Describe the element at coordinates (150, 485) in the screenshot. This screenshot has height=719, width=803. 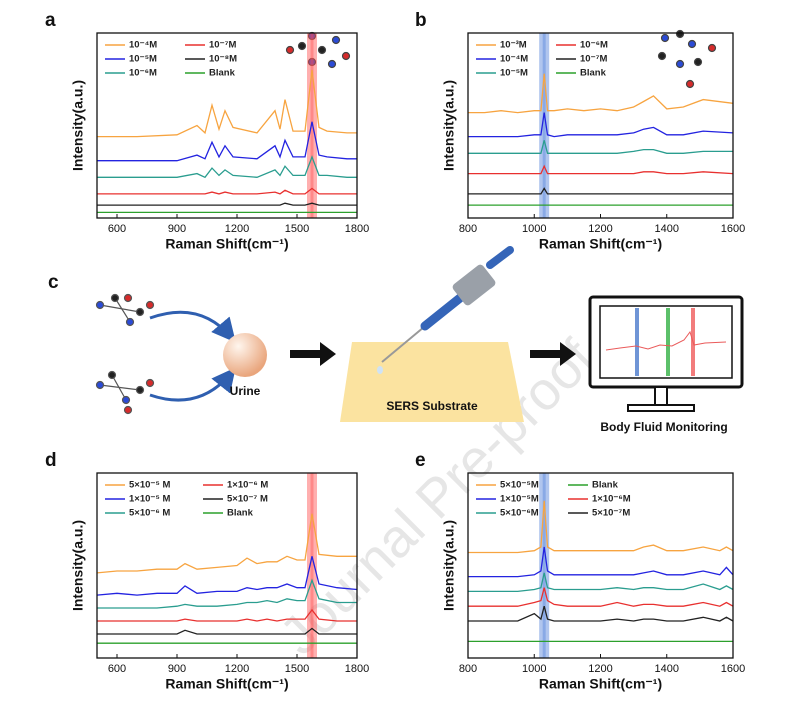
I see `legend-label: 5×10⁻⁵ M` at that location.